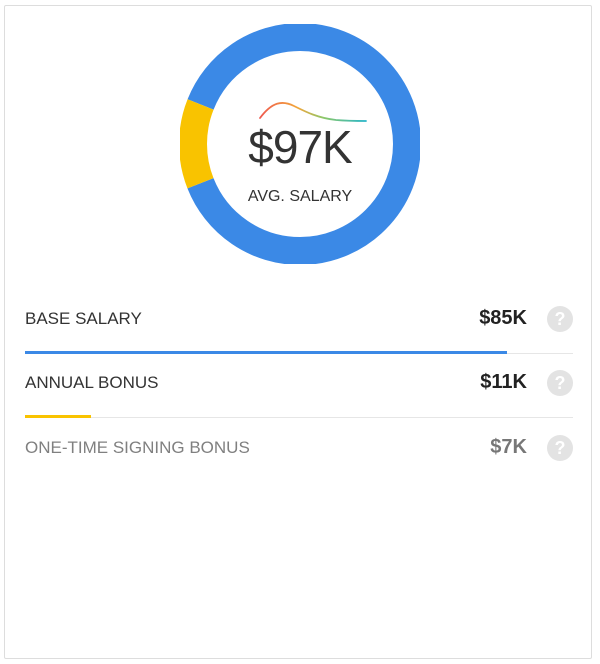 The image size is (600, 664). I want to click on row-signing-bonus: ONE-TIME SIGNING BONUS $7K ?, so click(299, 451).